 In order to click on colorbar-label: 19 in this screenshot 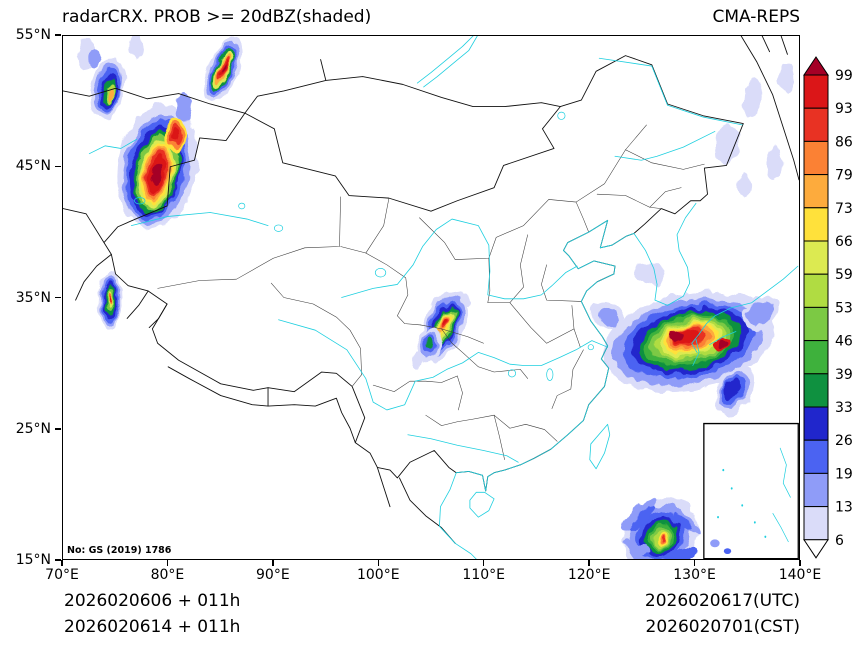, I will do `click(844, 474)`.